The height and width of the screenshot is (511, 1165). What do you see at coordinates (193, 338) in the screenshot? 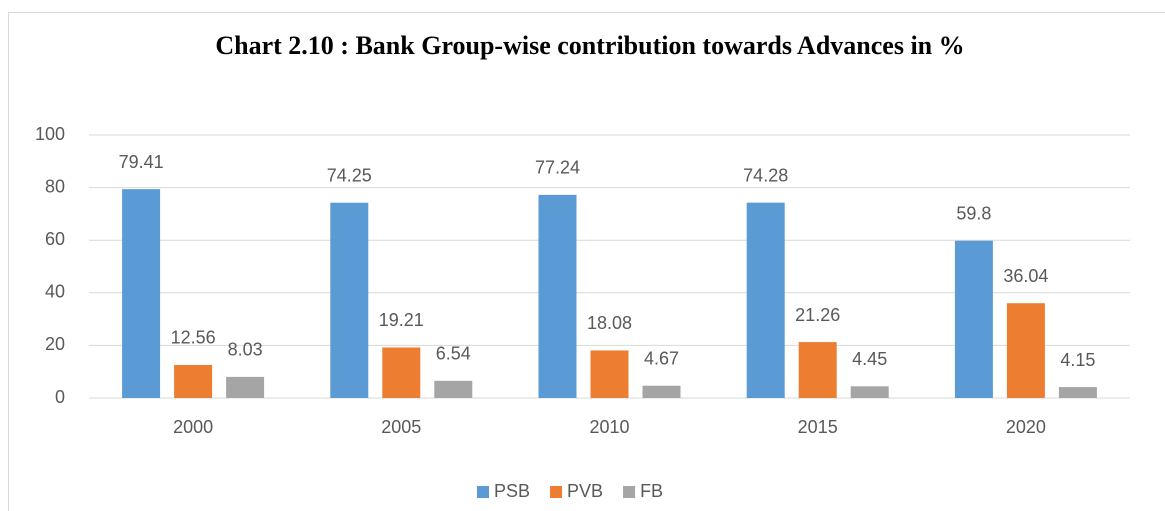
I see `data-label: 12.56` at bounding box center [193, 338].